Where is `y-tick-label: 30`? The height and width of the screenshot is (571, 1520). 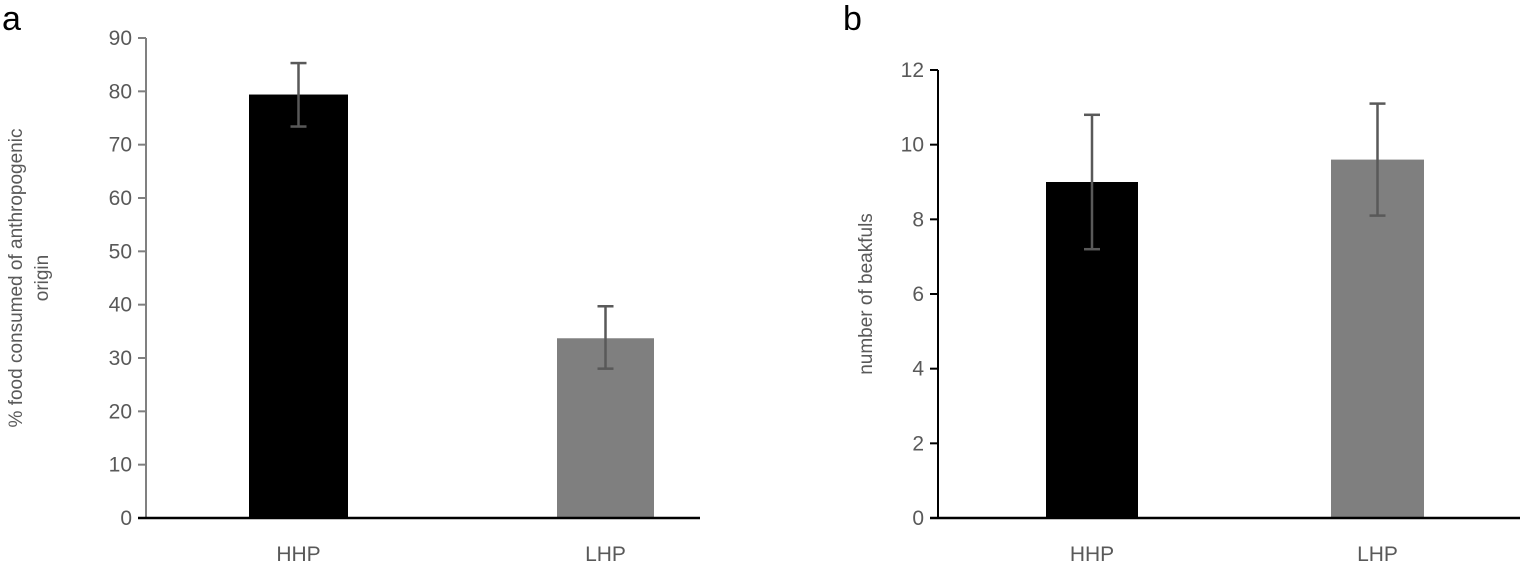
y-tick-label: 30 is located at coordinates (120, 358).